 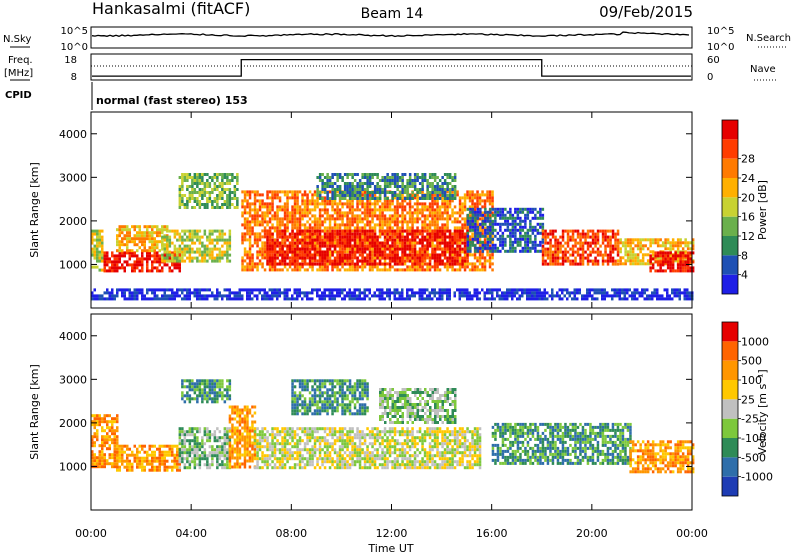 What do you see at coordinates (171, 9) in the screenshot?
I see `figure-title: Hankasalmi (fitACF)` at bounding box center [171, 9].